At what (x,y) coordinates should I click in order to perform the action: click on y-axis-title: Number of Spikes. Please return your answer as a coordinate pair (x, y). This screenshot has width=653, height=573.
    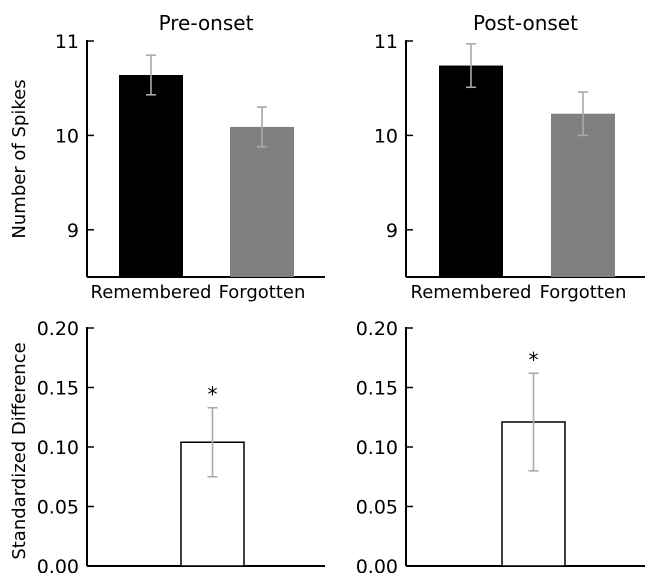
    Looking at the image, I should click on (19, 158).